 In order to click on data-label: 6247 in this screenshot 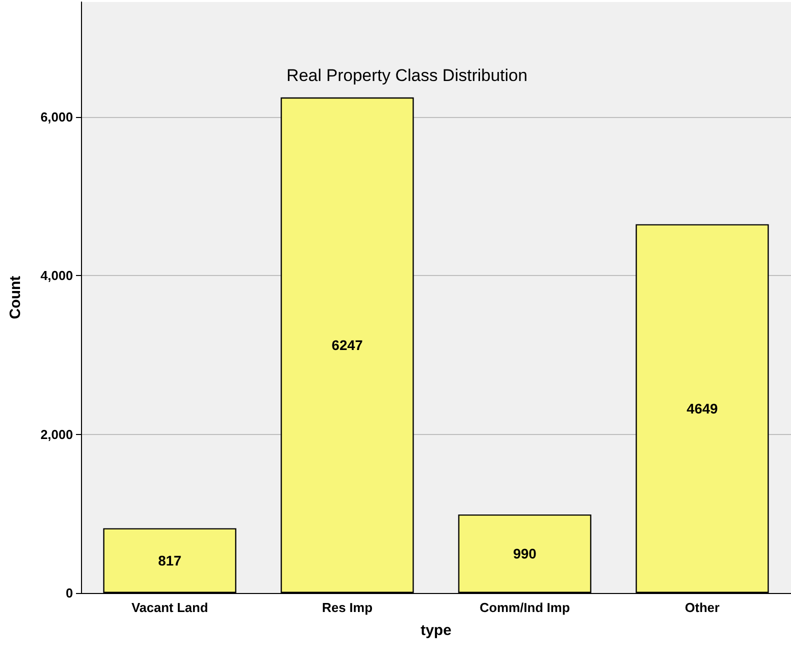, I will do `click(348, 345)`.